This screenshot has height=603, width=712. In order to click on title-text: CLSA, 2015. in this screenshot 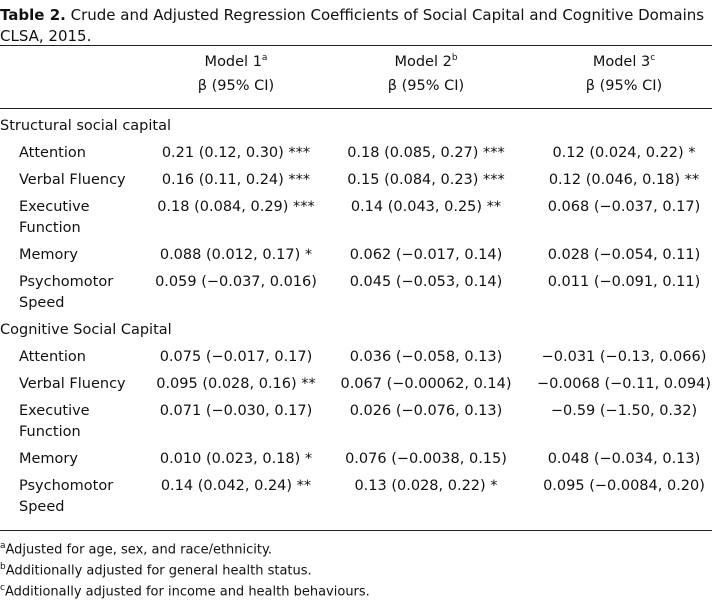, I will do `click(46, 36)`.